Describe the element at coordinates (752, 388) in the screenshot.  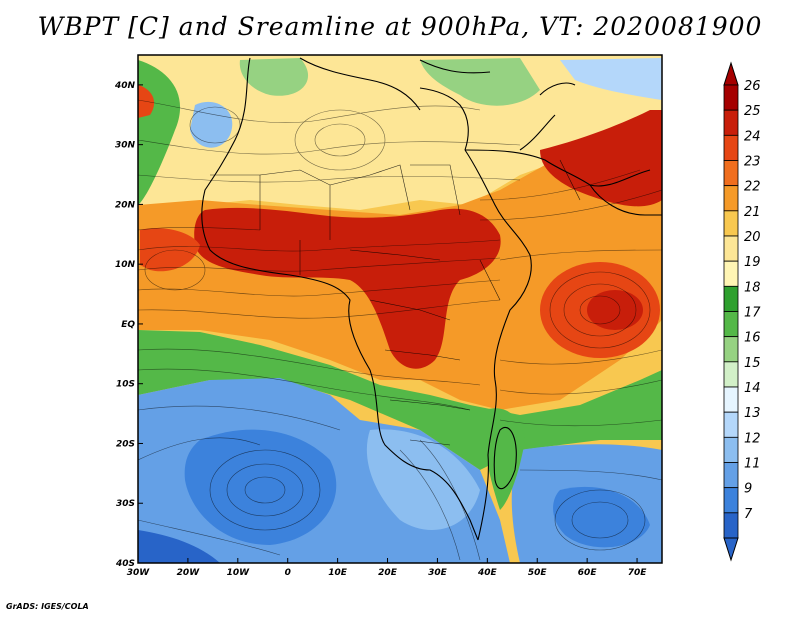
I see `colorbar-label: 14` at that location.